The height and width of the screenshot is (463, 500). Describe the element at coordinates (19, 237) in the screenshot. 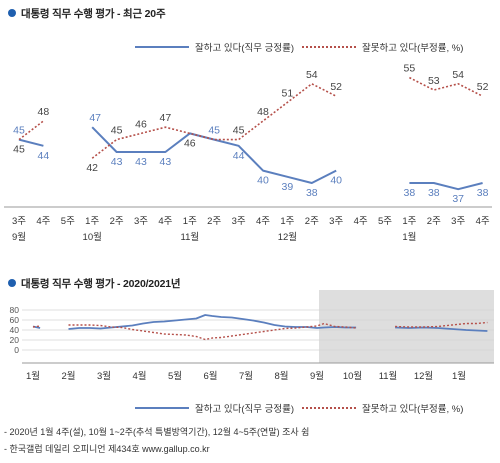

I see `chart1-x-month-label: 9월` at that location.